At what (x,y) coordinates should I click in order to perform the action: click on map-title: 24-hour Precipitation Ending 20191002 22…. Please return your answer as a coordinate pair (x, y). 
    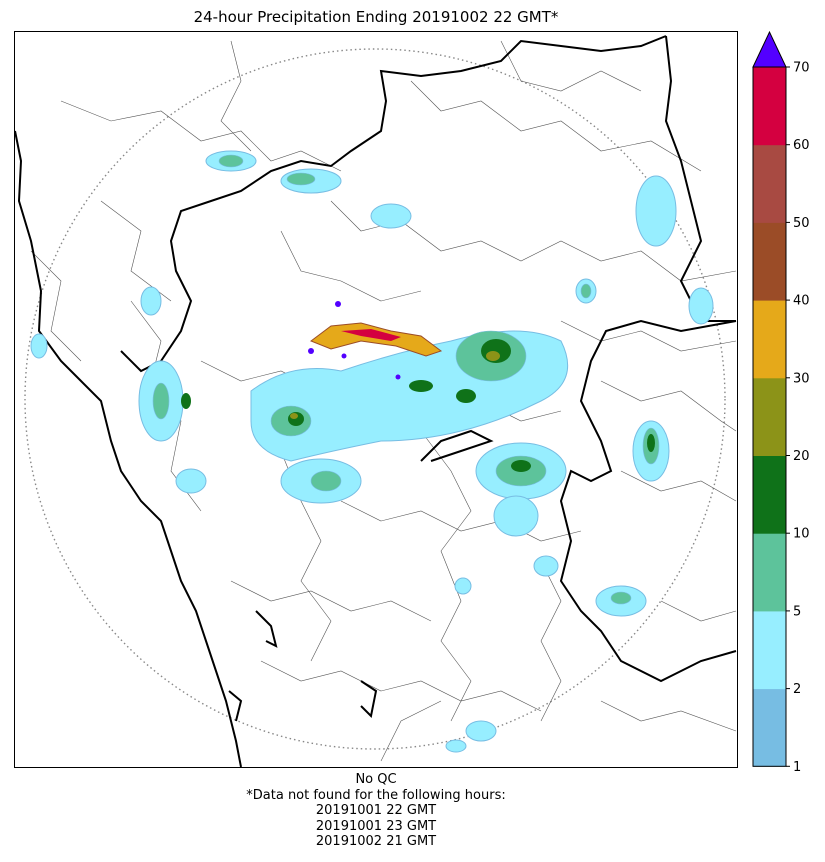
    Looking at the image, I should click on (376, 17).